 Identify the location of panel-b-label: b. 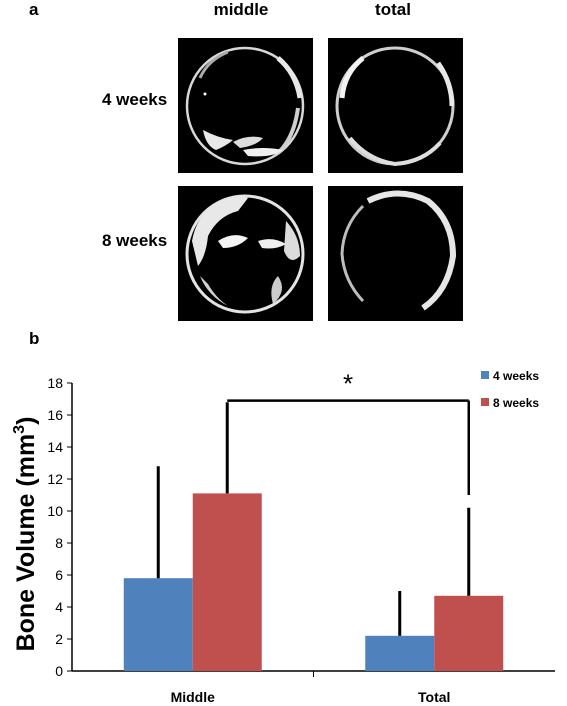
(34, 338).